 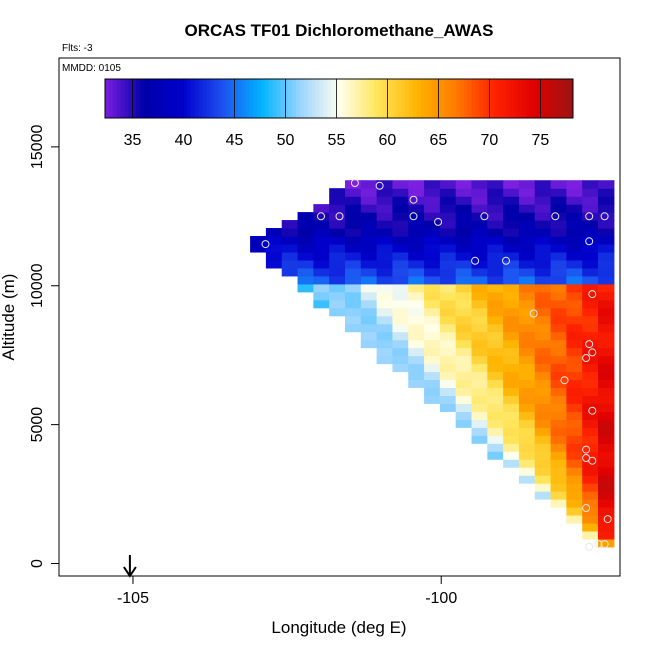 I want to click on colorbar-tick-label: 35, so click(x=133, y=140).